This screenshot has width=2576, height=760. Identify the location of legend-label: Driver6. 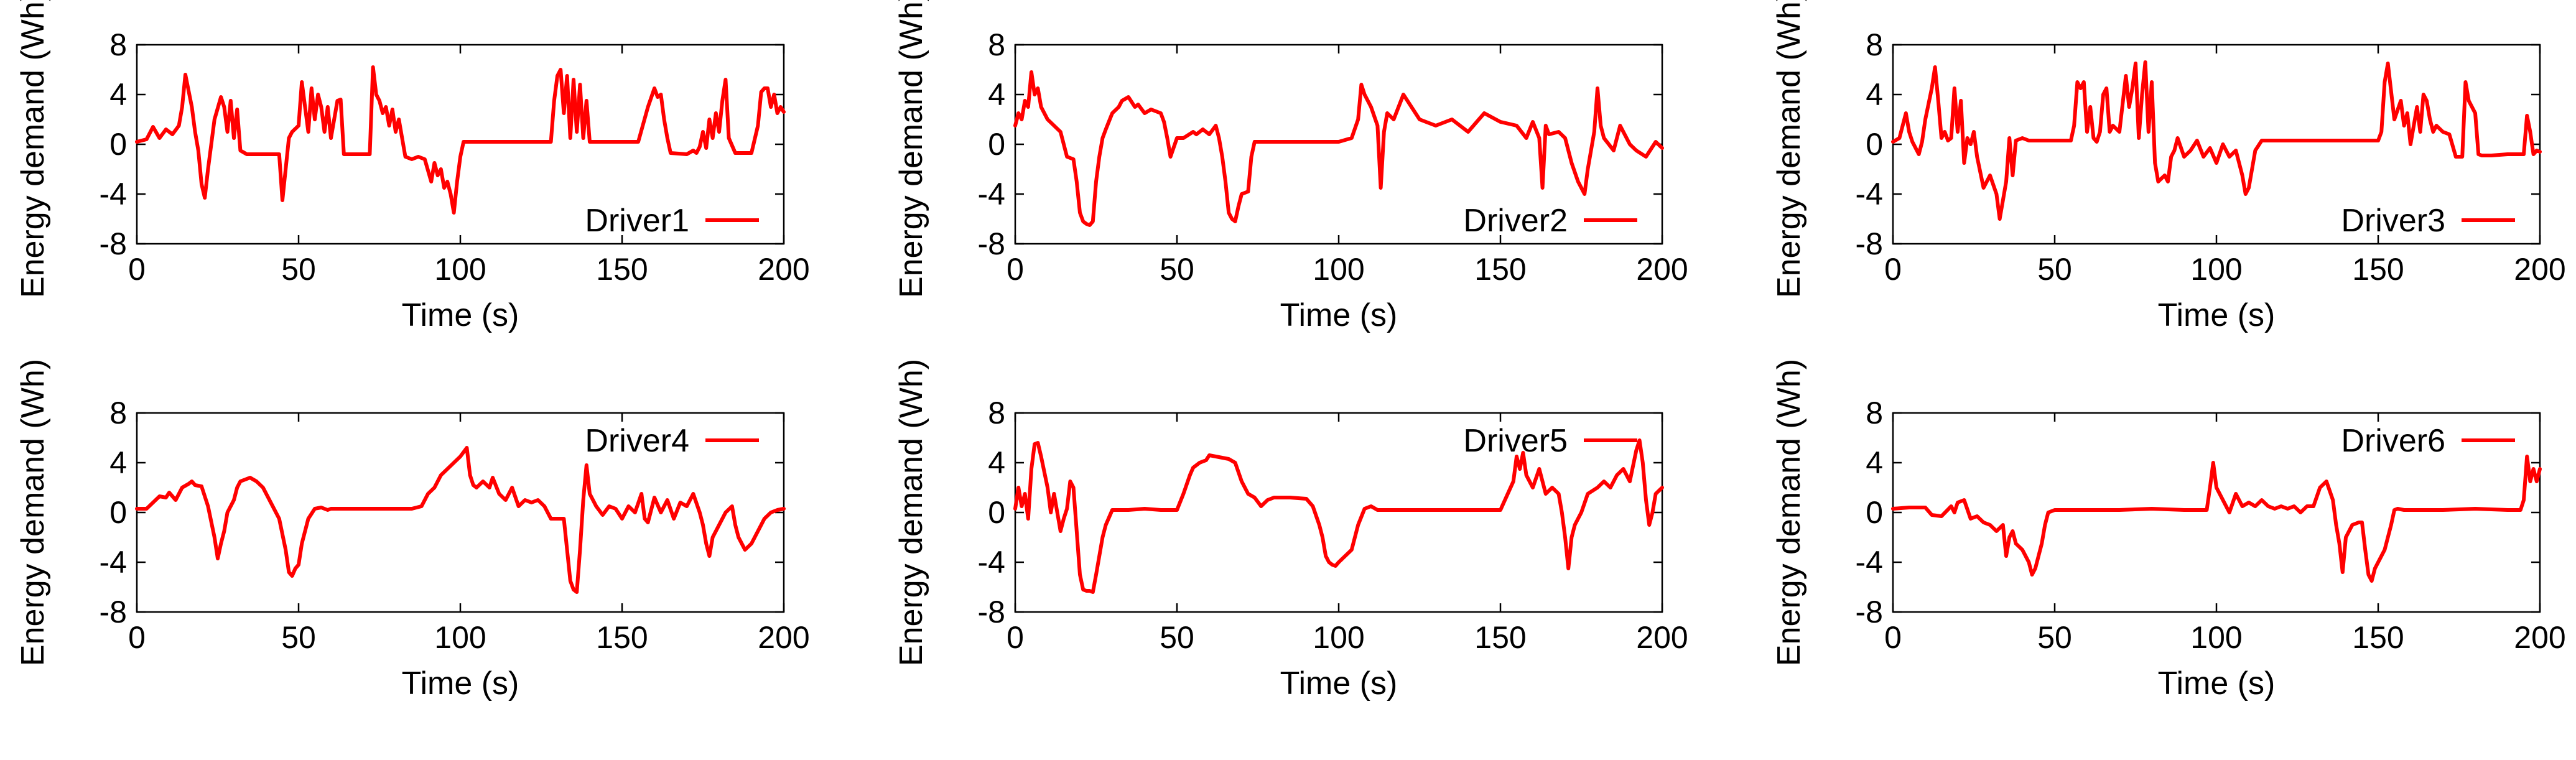
(2393, 441).